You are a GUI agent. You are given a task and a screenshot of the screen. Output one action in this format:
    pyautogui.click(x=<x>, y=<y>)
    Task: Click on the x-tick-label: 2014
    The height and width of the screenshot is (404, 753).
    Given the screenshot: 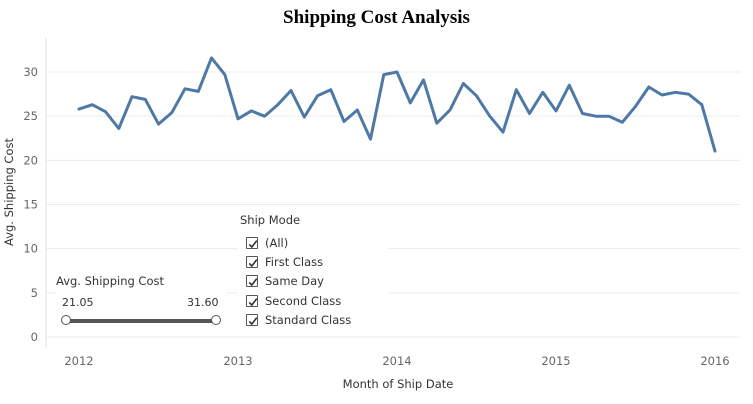 What is the action you would take?
    pyautogui.click(x=396, y=361)
    